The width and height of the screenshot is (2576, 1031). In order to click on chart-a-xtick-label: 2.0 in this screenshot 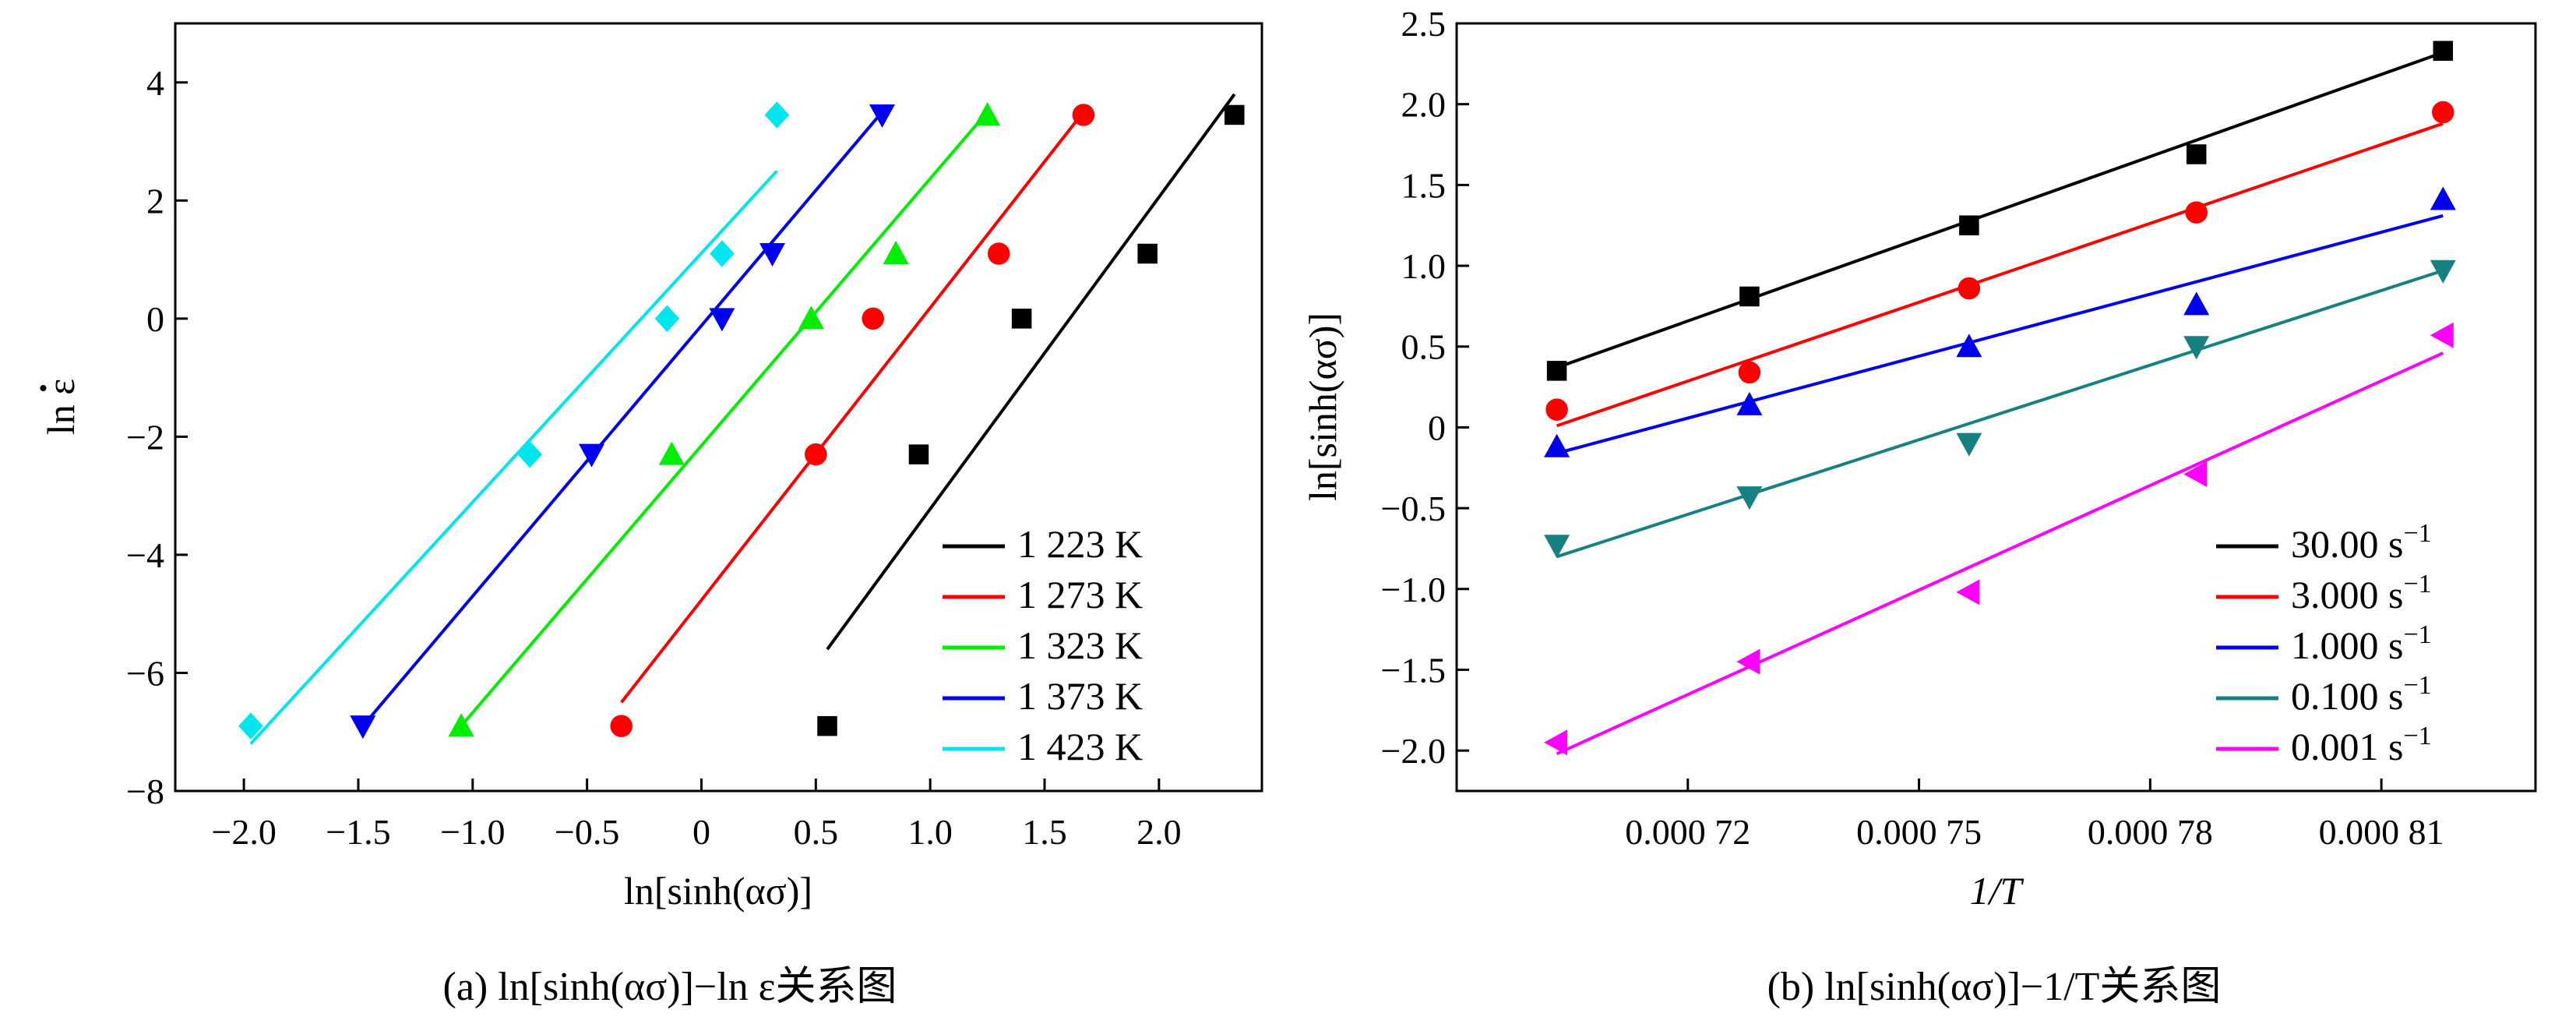, I will do `click(1159, 832)`.